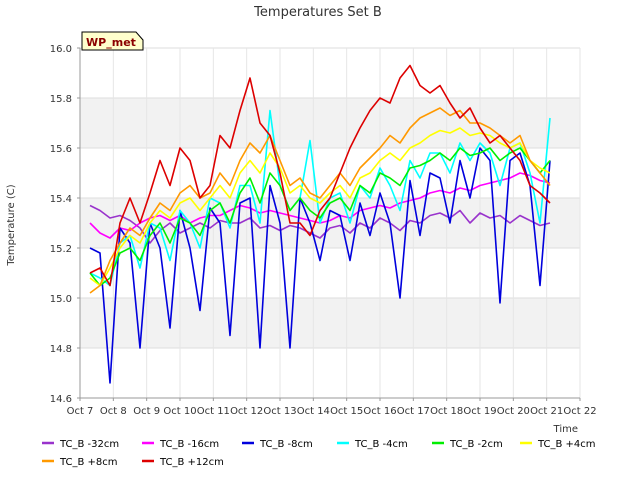 The image size is (640, 484). I want to click on legend-item: TC_B +4cm, so click(558, 444).